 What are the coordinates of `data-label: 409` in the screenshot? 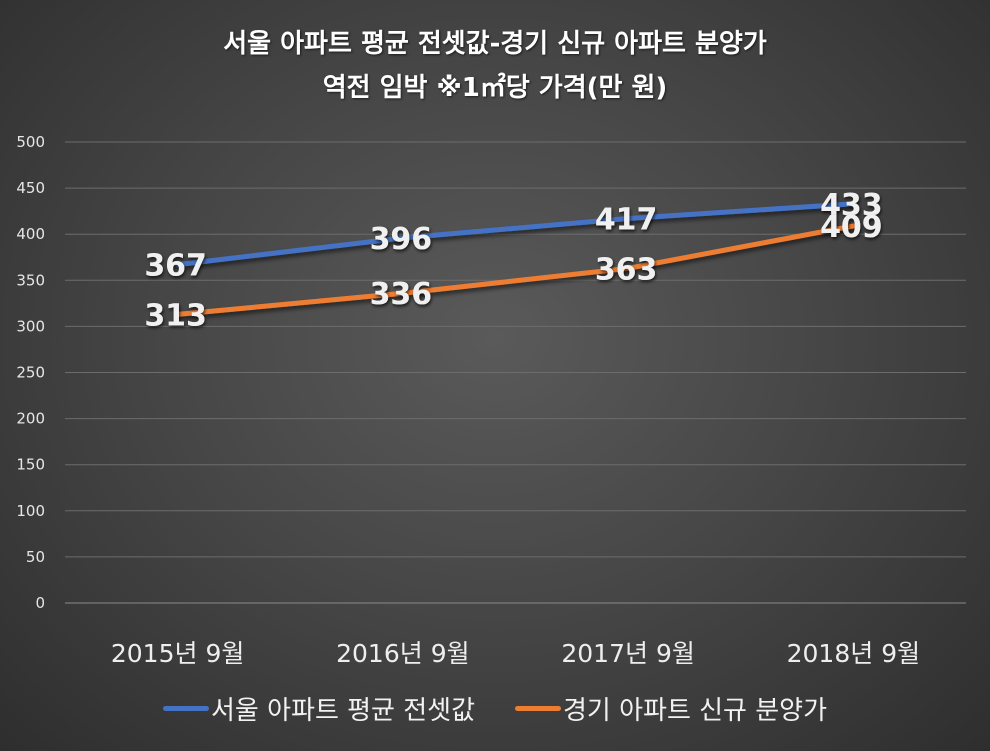 It's located at (851, 227).